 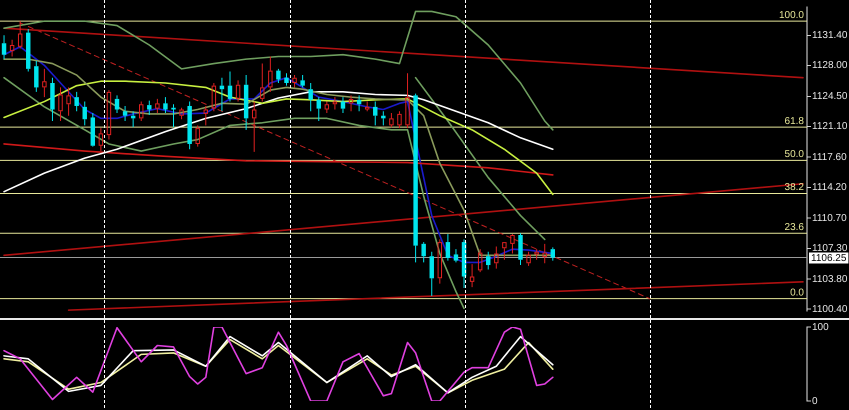 I want to click on y-tick-label: 1131.40, so click(x=830, y=36).